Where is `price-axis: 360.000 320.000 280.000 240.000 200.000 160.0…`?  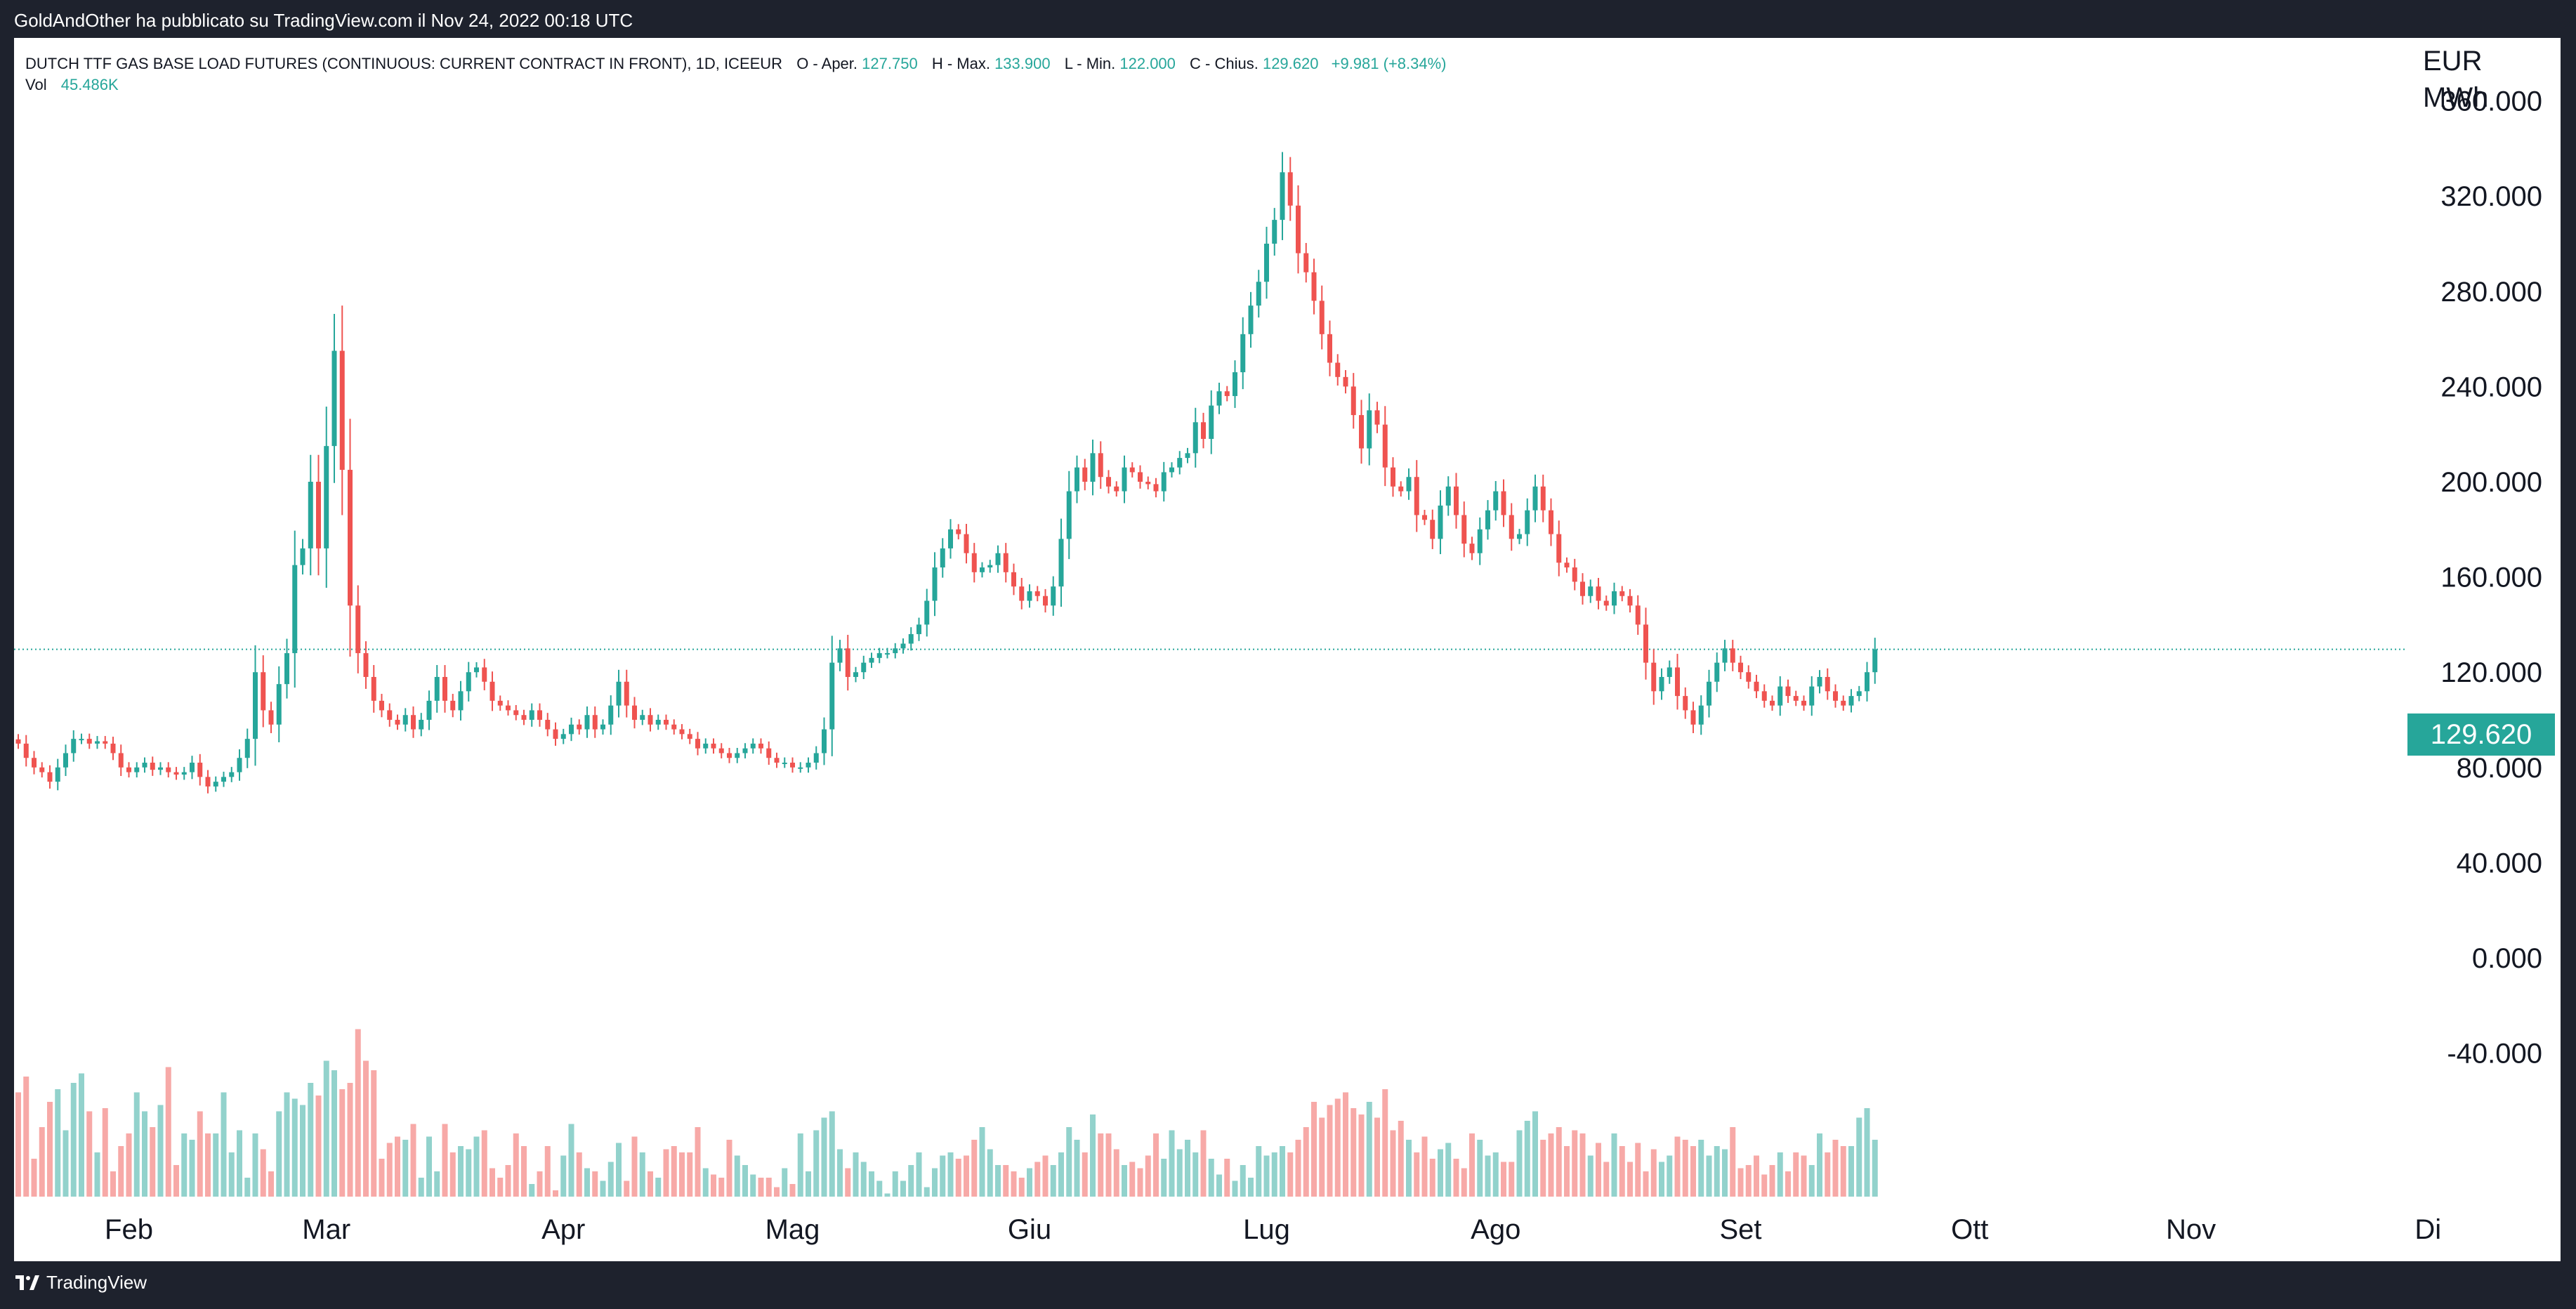 price-axis: 360.000 320.000 280.000 240.000 200.000 160.0… is located at coordinates (2491, 578).